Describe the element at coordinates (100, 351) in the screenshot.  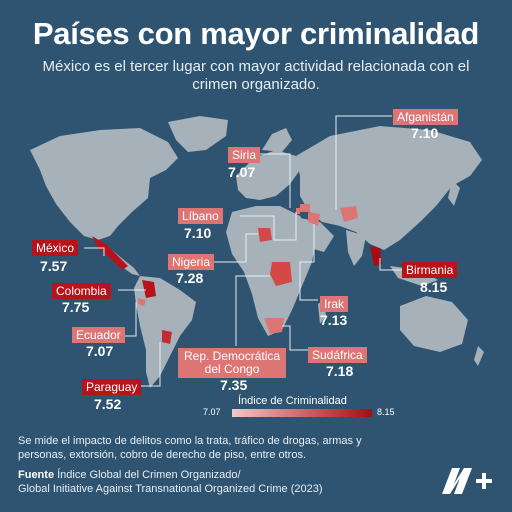
I see `value-ecuador: 7.07` at that location.